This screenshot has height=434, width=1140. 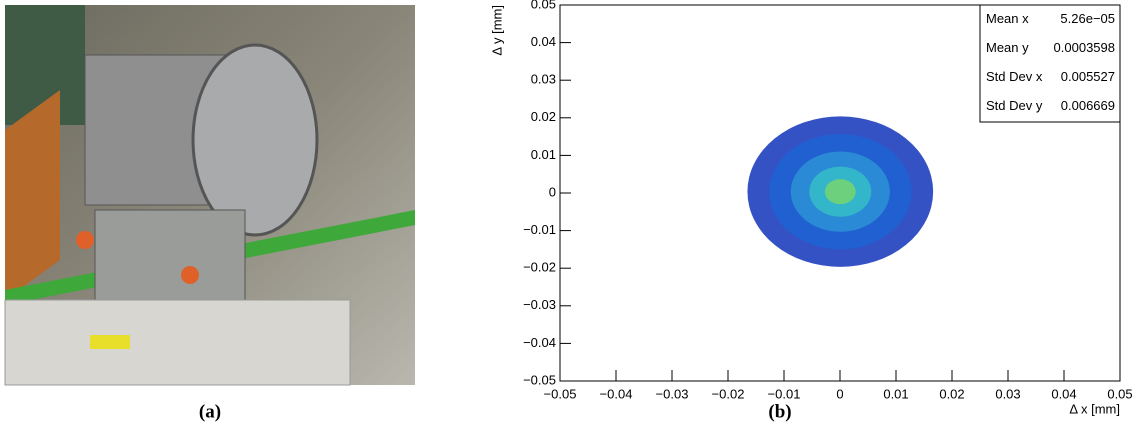 What do you see at coordinates (1088, 105) in the screenshot?
I see `stats-value: 0.006669` at bounding box center [1088, 105].